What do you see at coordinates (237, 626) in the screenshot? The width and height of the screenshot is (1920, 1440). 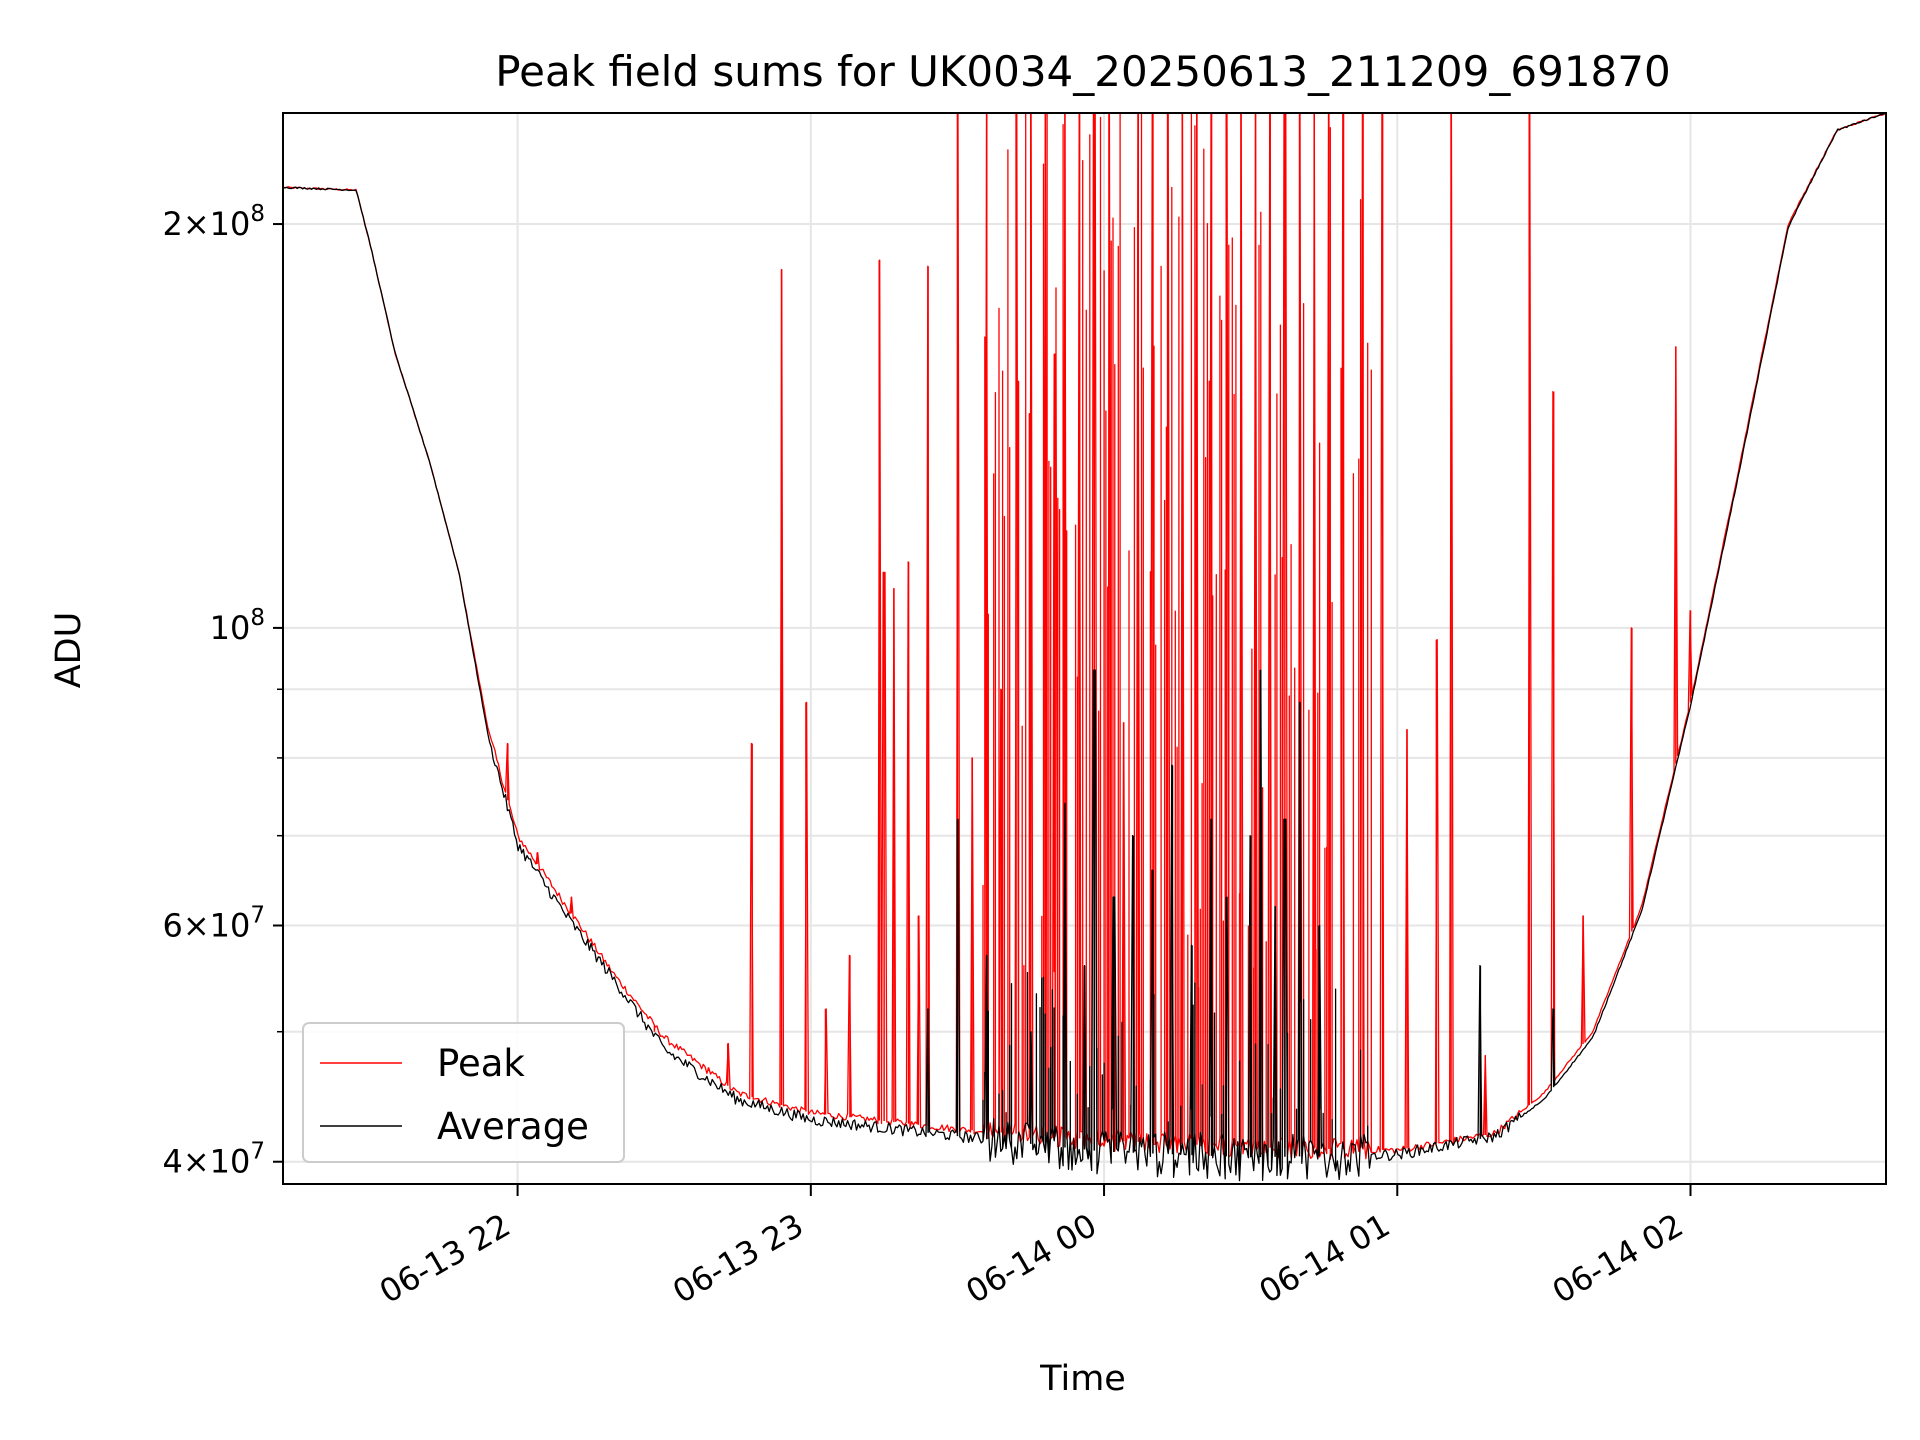 I see `y-tick-label: 108` at bounding box center [237, 626].